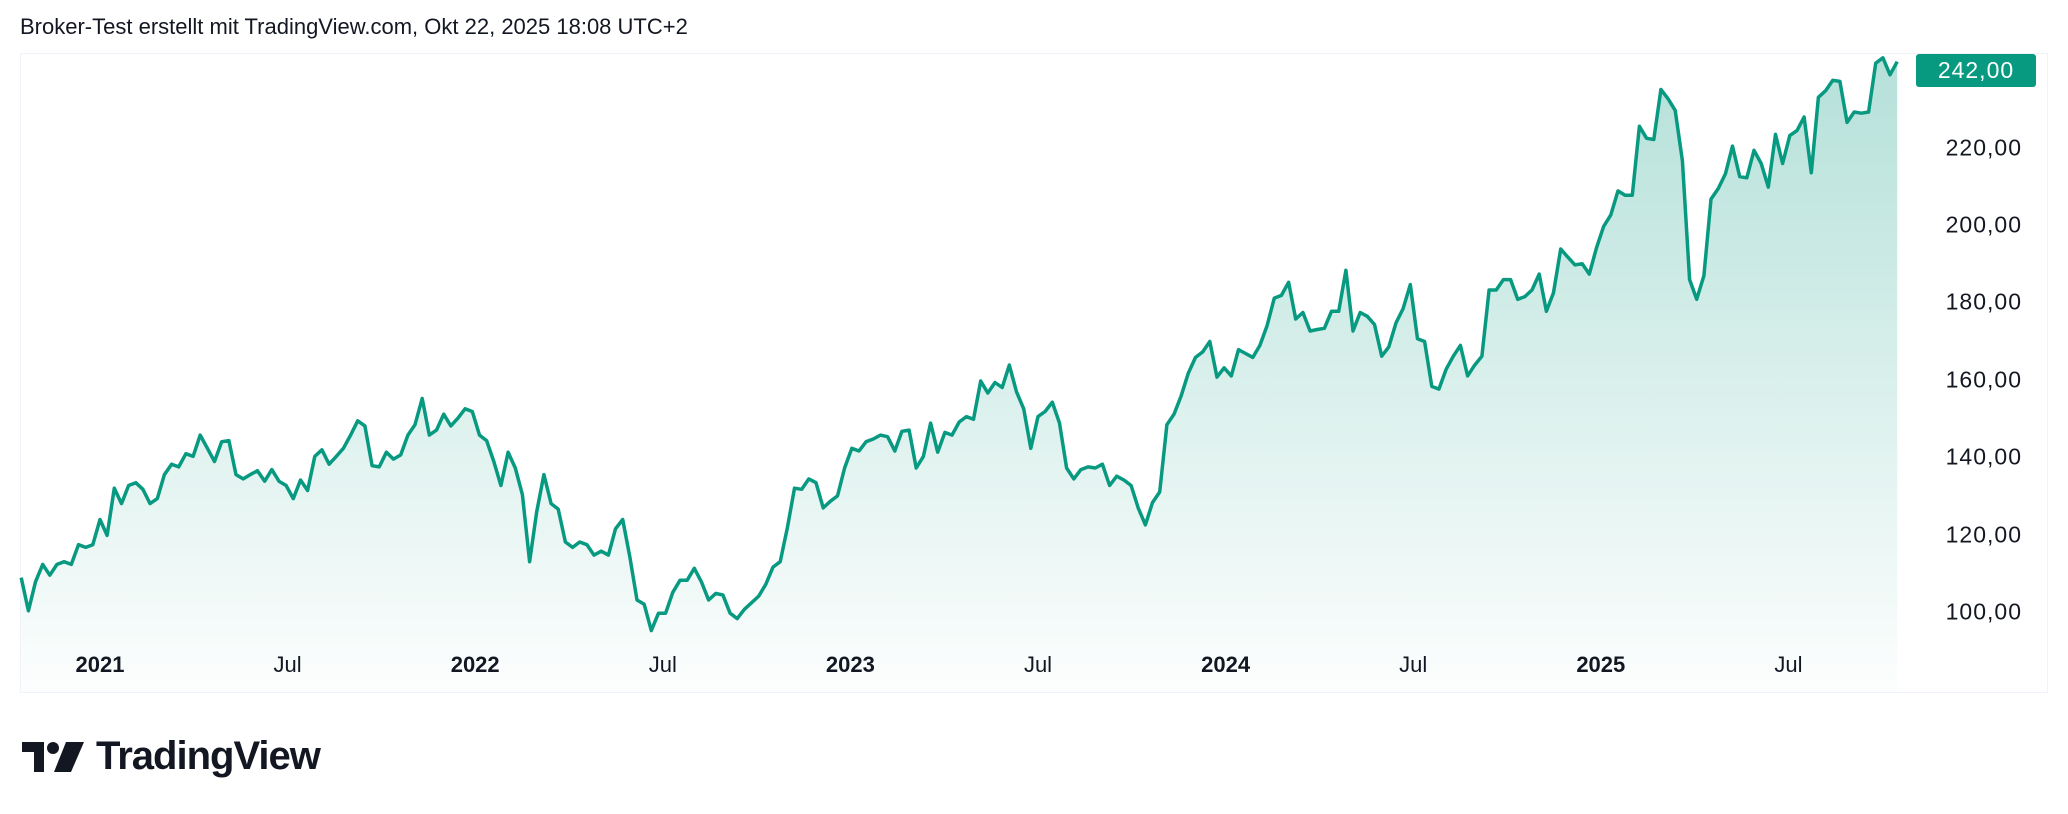 The height and width of the screenshot is (814, 2068). Describe the element at coordinates (53, 756) in the screenshot. I see `tradingview-logo-icon` at that location.